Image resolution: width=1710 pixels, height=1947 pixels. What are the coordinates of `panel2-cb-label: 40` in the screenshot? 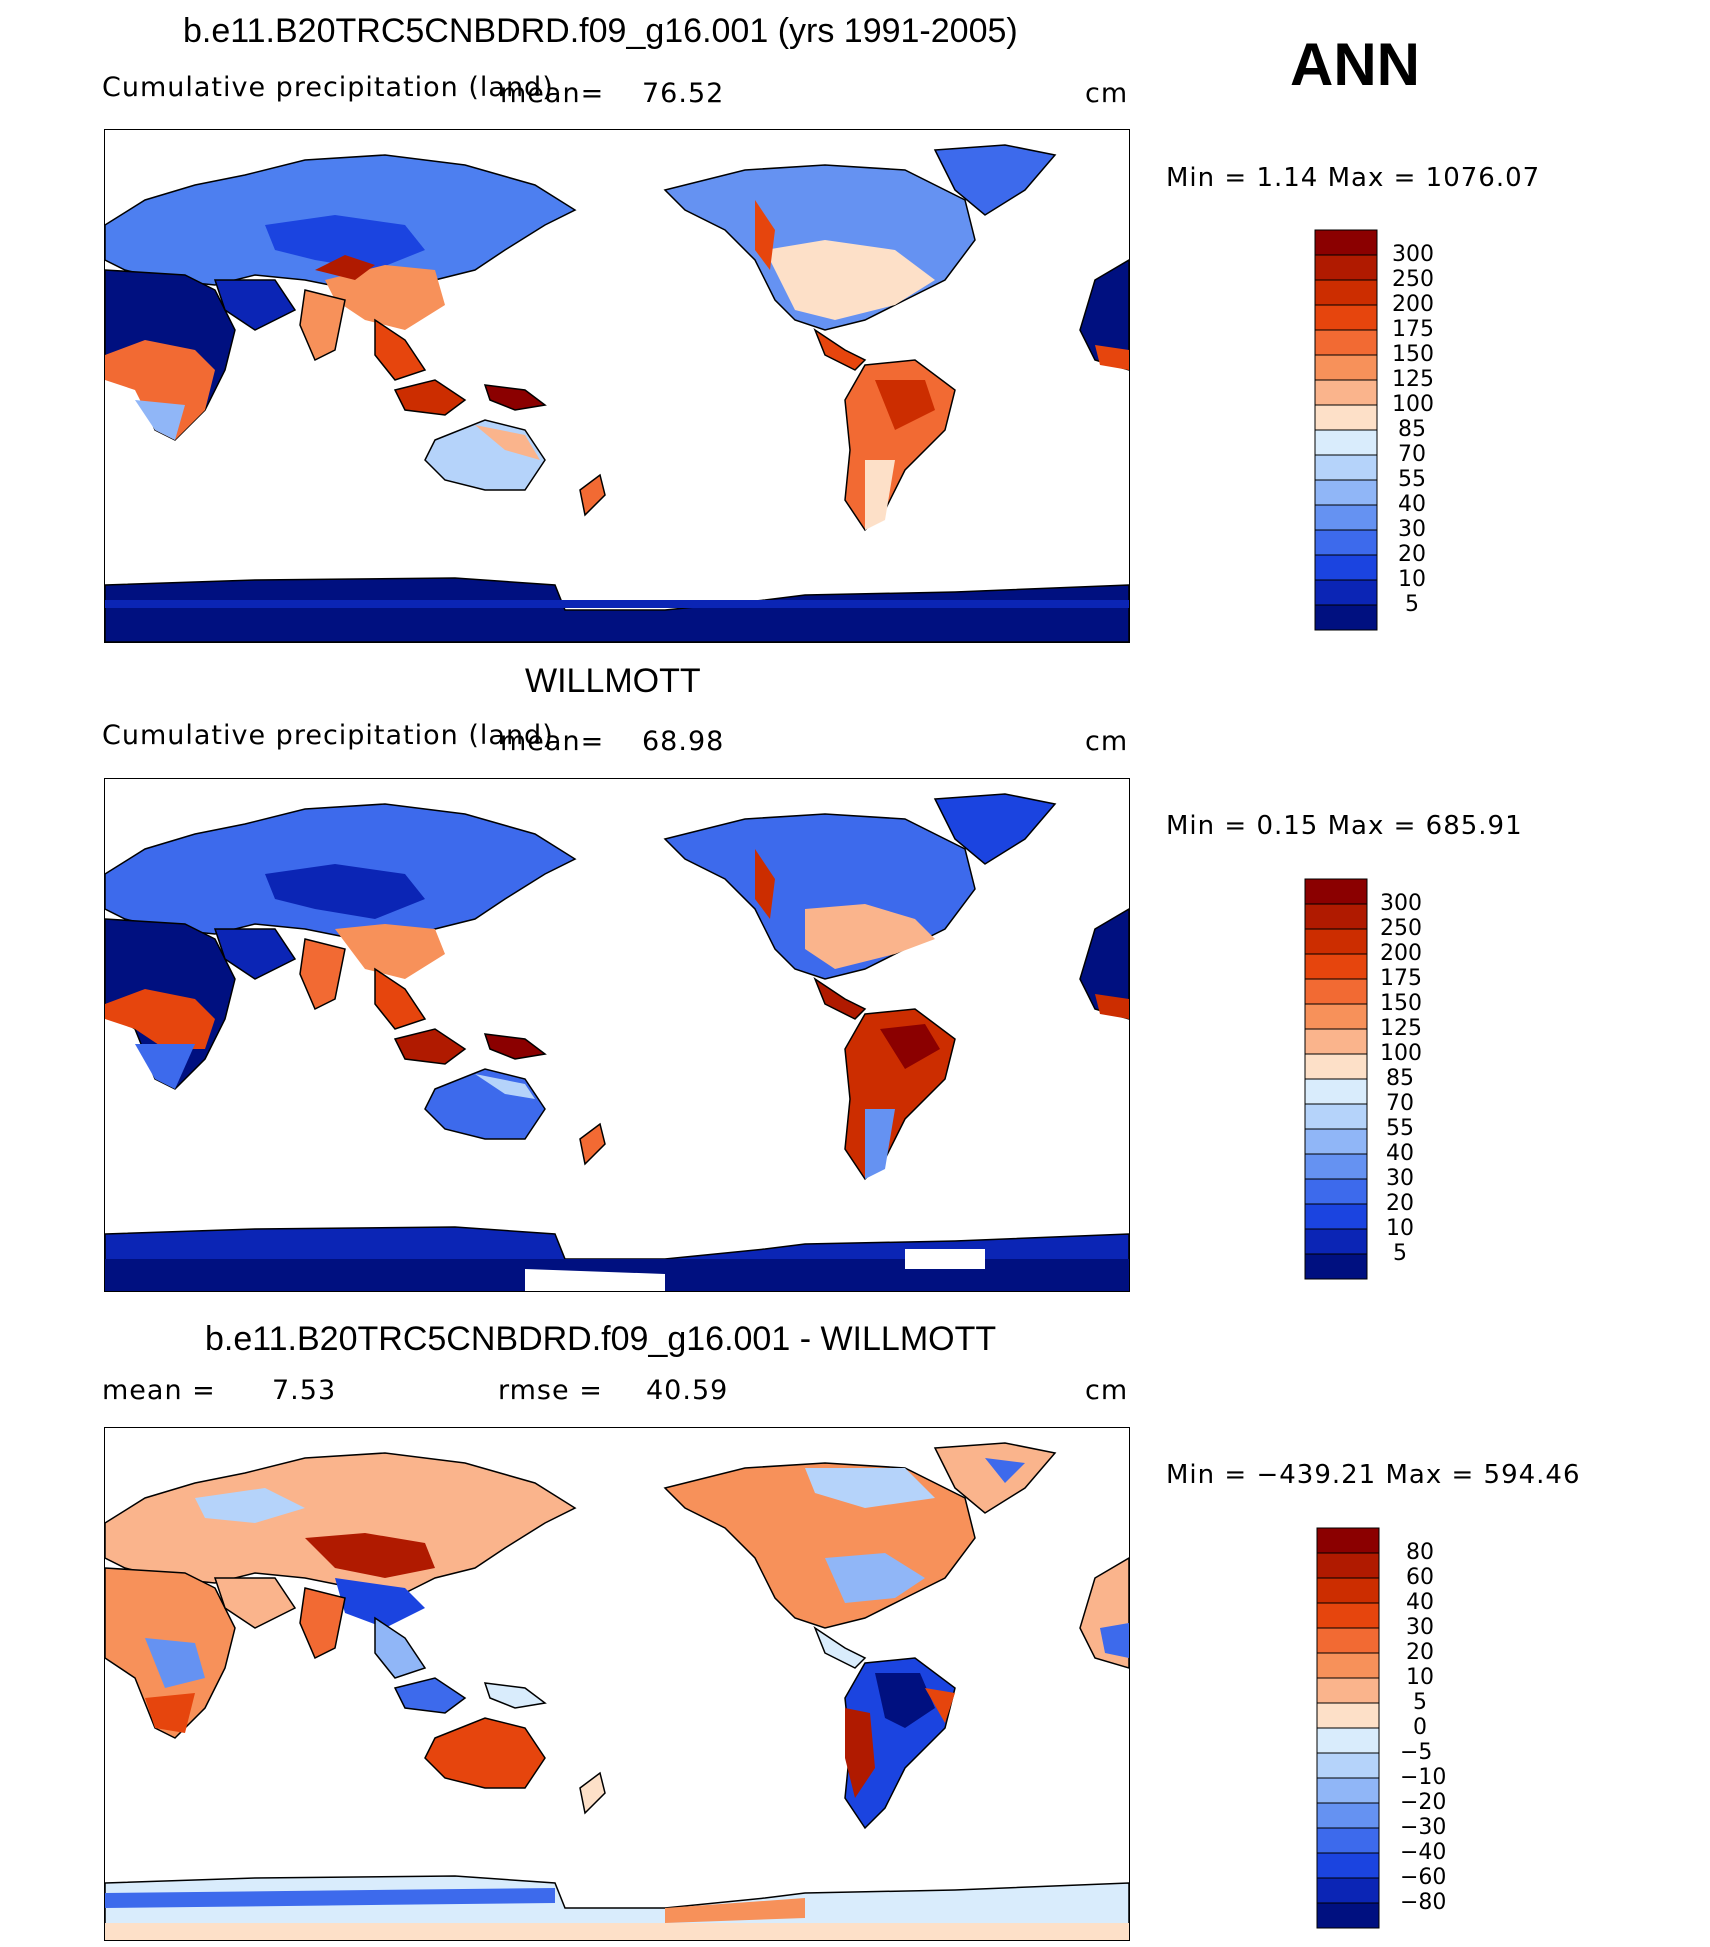 It's located at (1400, 1153).